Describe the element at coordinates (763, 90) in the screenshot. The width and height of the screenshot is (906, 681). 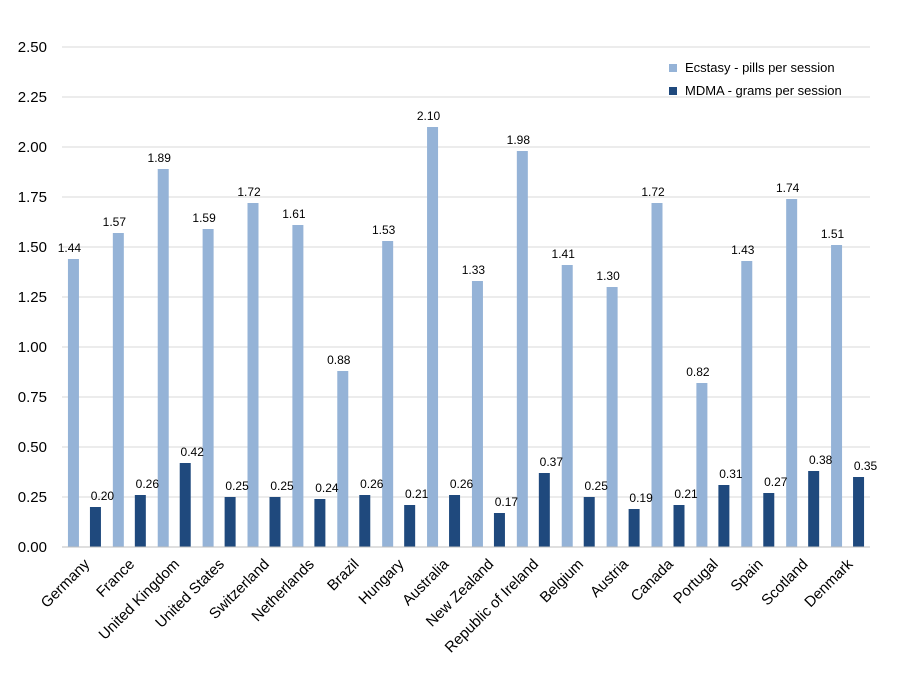
I see `legend-label-mdma: MDMA - grams per session` at that location.